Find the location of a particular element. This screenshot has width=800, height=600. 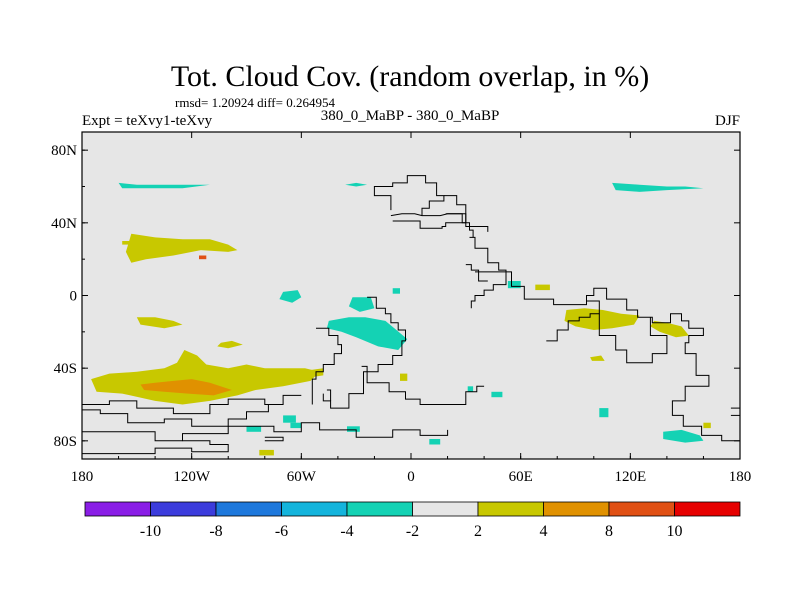

colorbar-label-7: 8 is located at coordinates (609, 531).